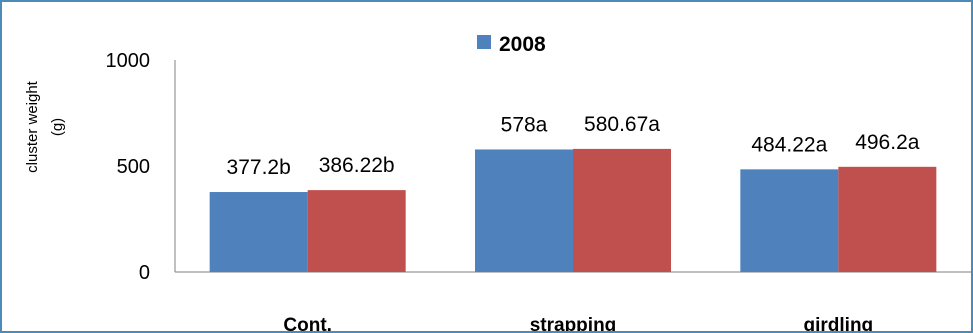 The image size is (973, 333). I want to click on legend: 2008, so click(511, 44).